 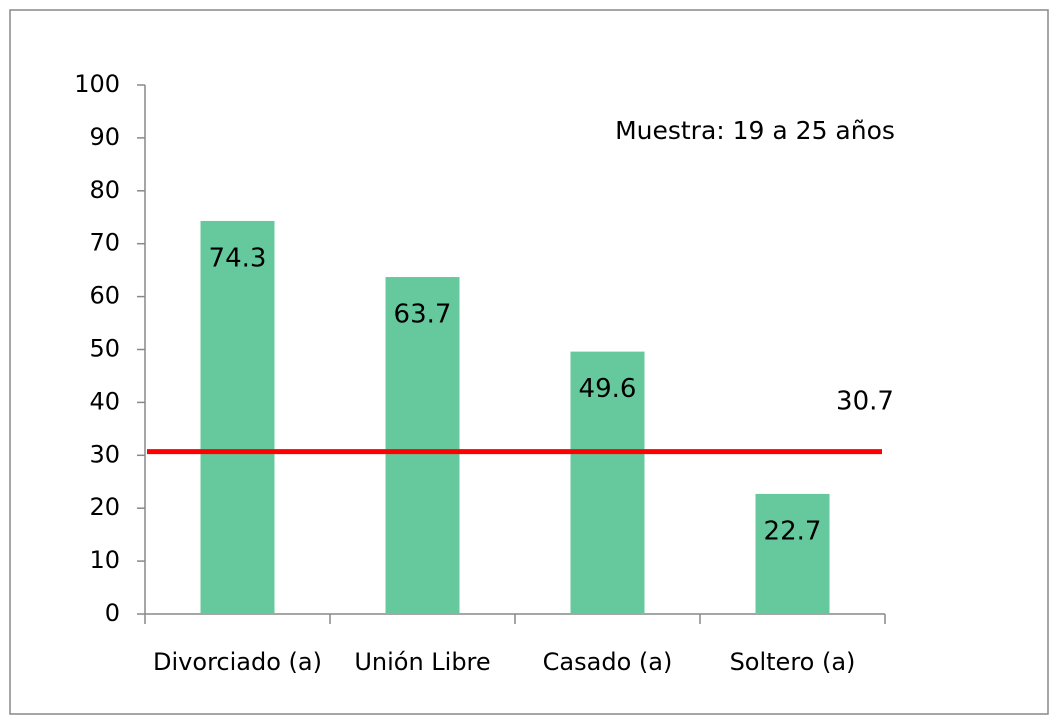 I want to click on y-tick-label: 70, so click(x=104, y=243).